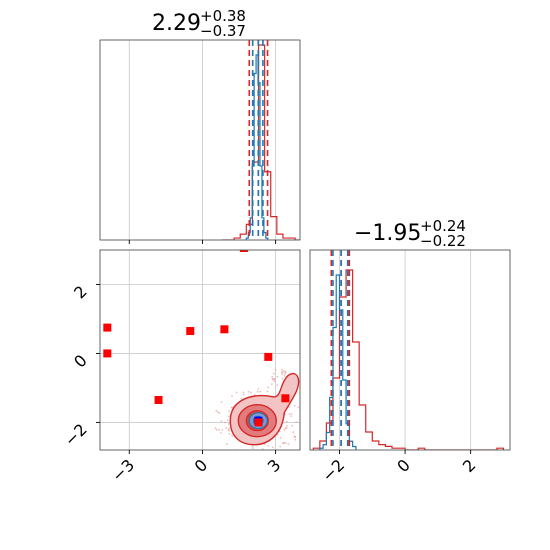 The height and width of the screenshot is (550, 550). What do you see at coordinates (443, 226) in the screenshot?
I see `title-param1-sup: +0.24` at bounding box center [443, 226].